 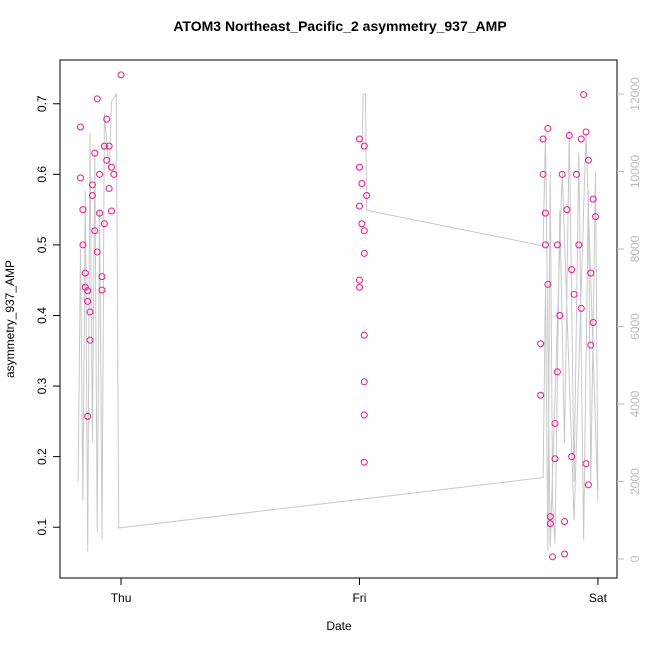 I want to click on y-tick-label: 0.3, so click(x=42, y=385).